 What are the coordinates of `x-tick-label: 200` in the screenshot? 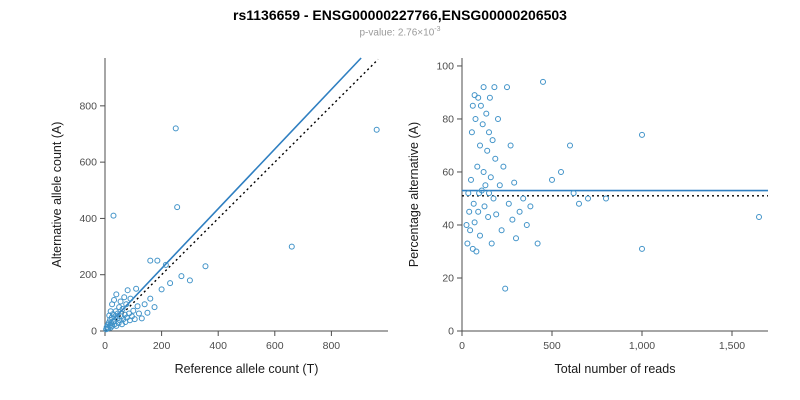 It's located at (162, 346).